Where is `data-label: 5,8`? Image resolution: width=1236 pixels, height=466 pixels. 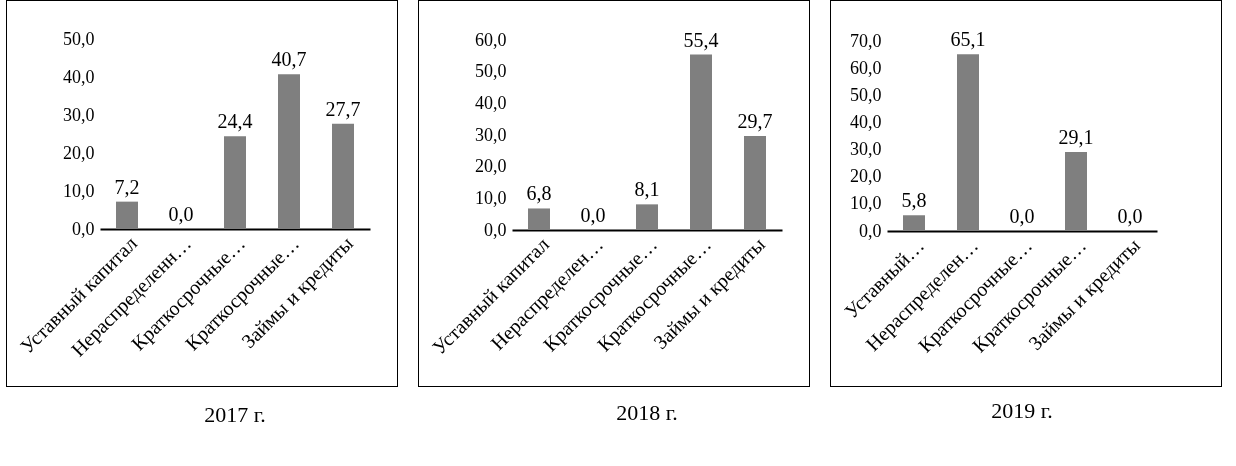
data-label: 5,8 is located at coordinates (914, 200).